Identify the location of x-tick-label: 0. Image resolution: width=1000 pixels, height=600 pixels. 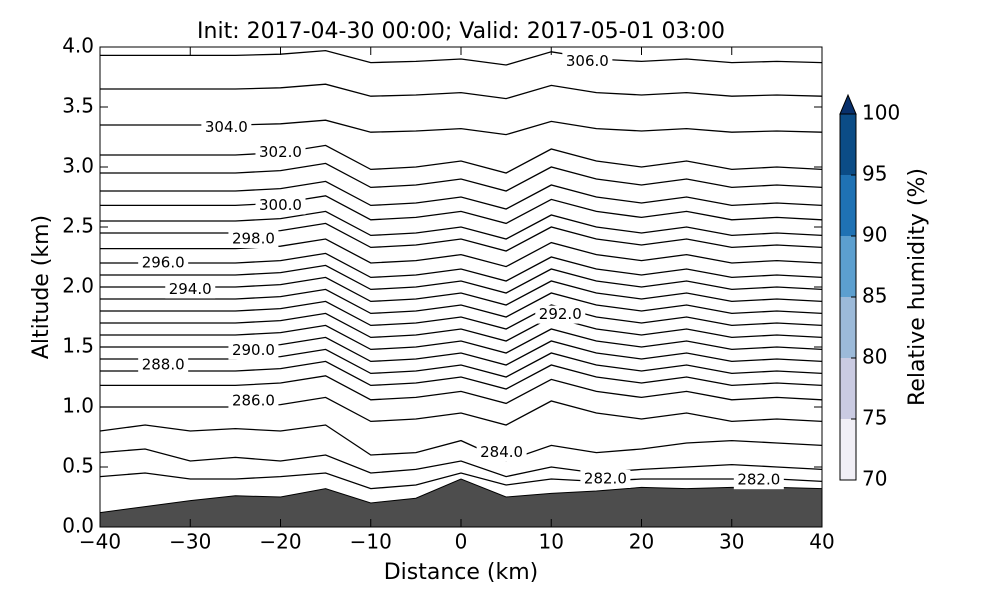
(461, 542).